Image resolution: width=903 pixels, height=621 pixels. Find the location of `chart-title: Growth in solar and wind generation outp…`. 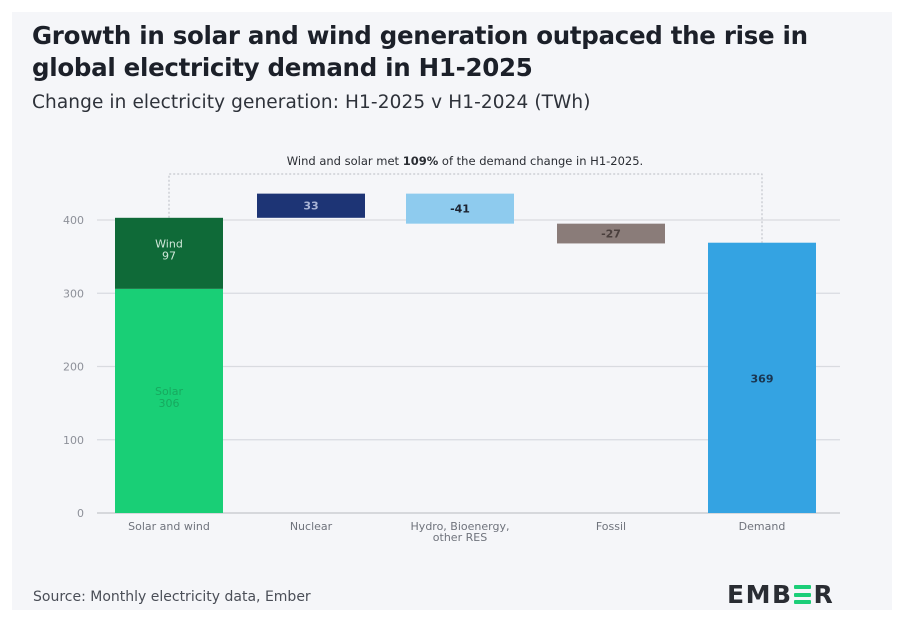

chart-title: Growth in solar and wind generation outp… is located at coordinates (420, 51).